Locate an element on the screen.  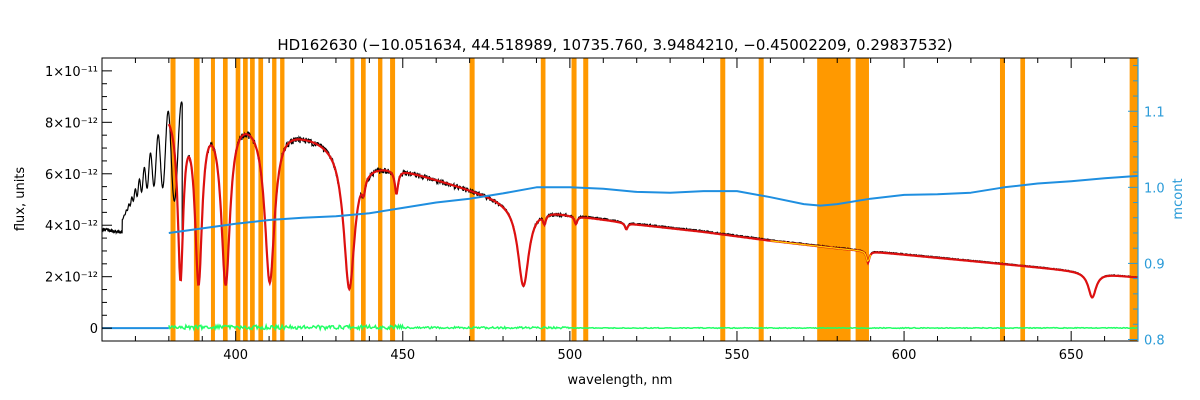
y2-tick-label: 1.0 is located at coordinates (1154, 188).